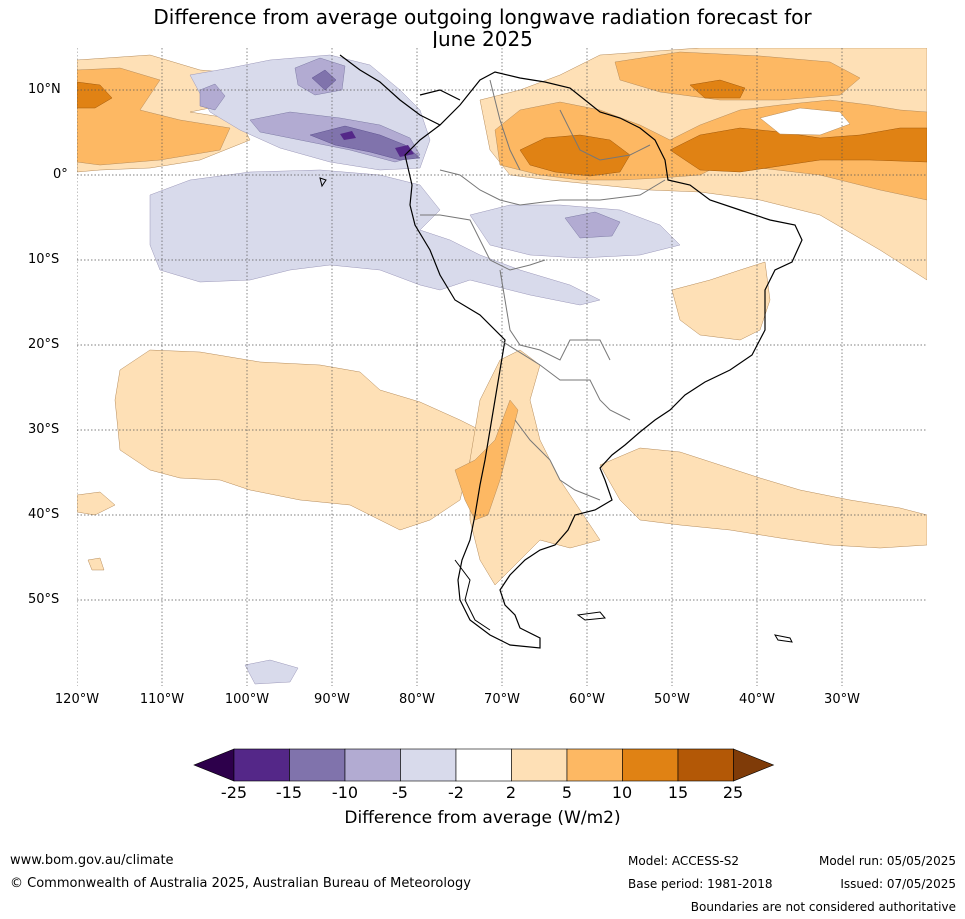  Describe the element at coordinates (535, 467) in the screenshot. I see `anomaly-region-2-5-andes` at that location.